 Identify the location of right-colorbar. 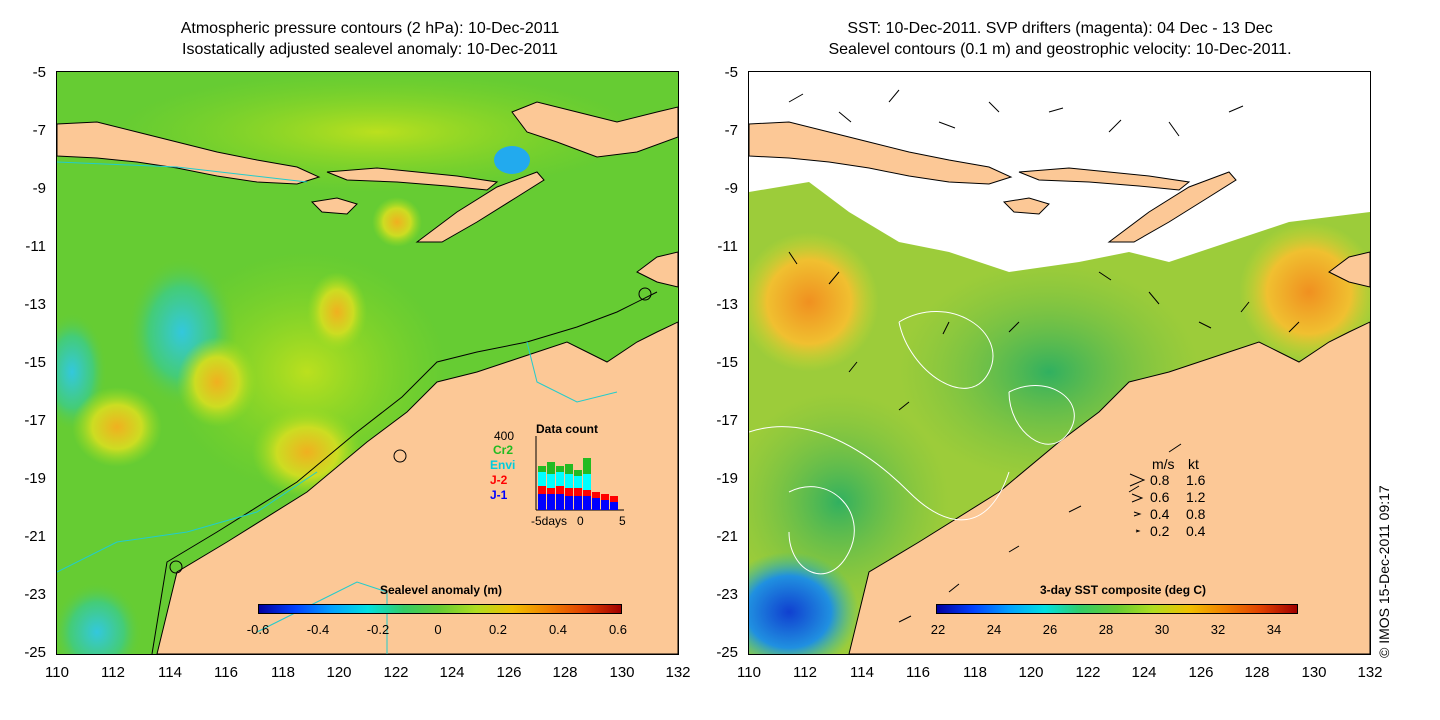
(1117, 609).